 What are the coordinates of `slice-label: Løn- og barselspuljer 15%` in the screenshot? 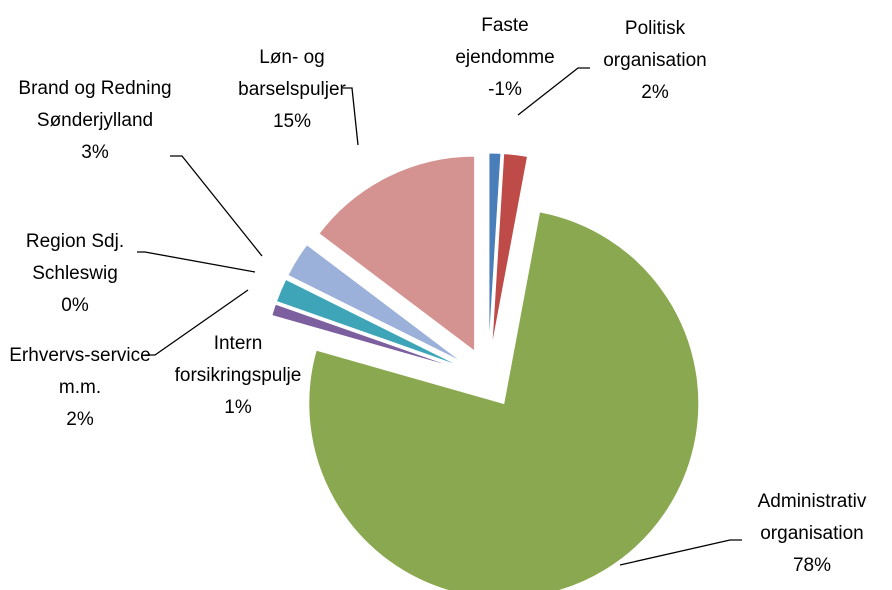 It's located at (292, 90).